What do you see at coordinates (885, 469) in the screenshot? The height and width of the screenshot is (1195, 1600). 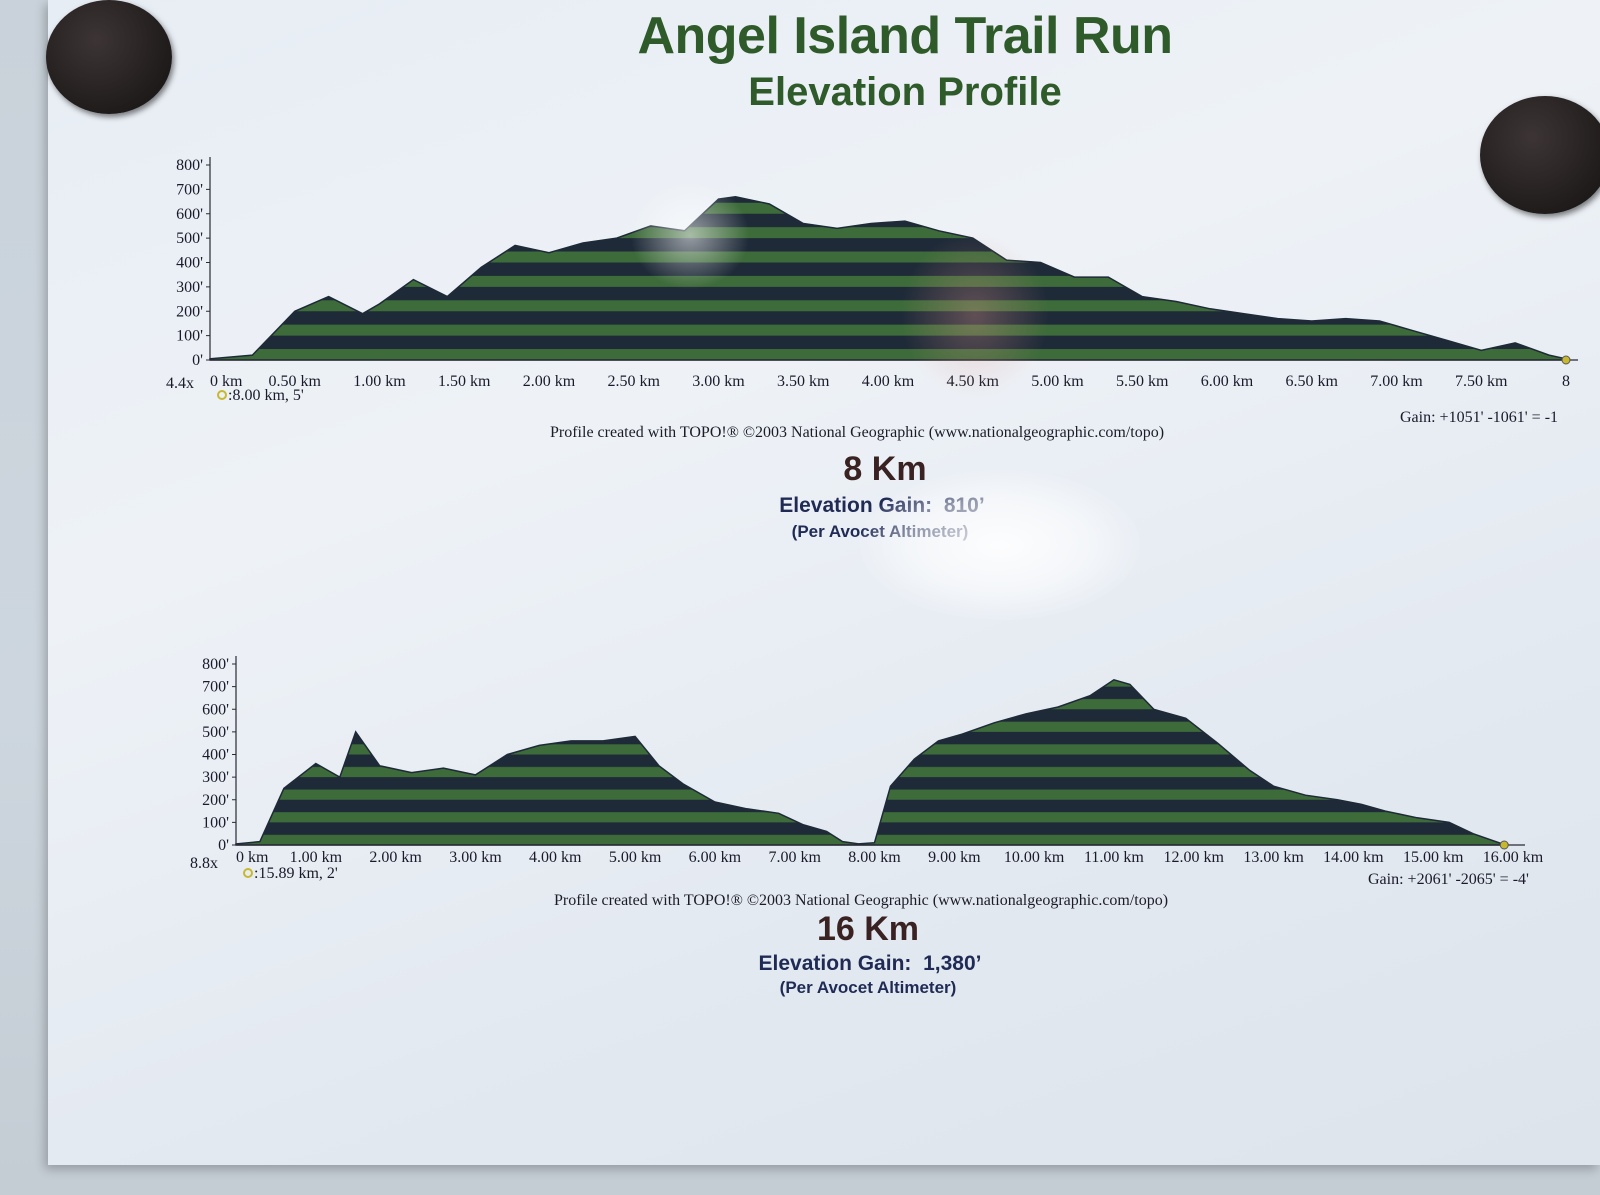 I see `distance-label: 8 Km` at bounding box center [885, 469].